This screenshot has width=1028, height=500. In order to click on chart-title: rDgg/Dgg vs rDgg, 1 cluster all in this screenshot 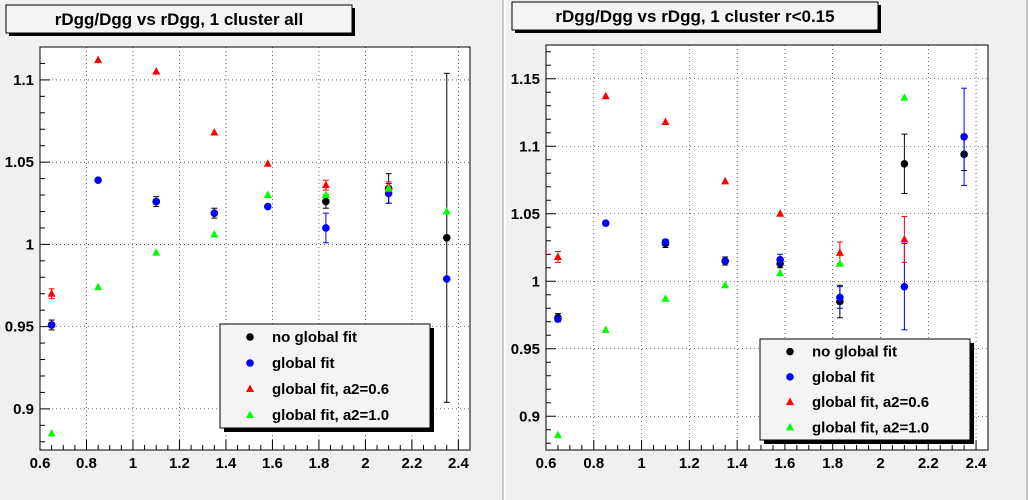, I will do `click(179, 19)`.